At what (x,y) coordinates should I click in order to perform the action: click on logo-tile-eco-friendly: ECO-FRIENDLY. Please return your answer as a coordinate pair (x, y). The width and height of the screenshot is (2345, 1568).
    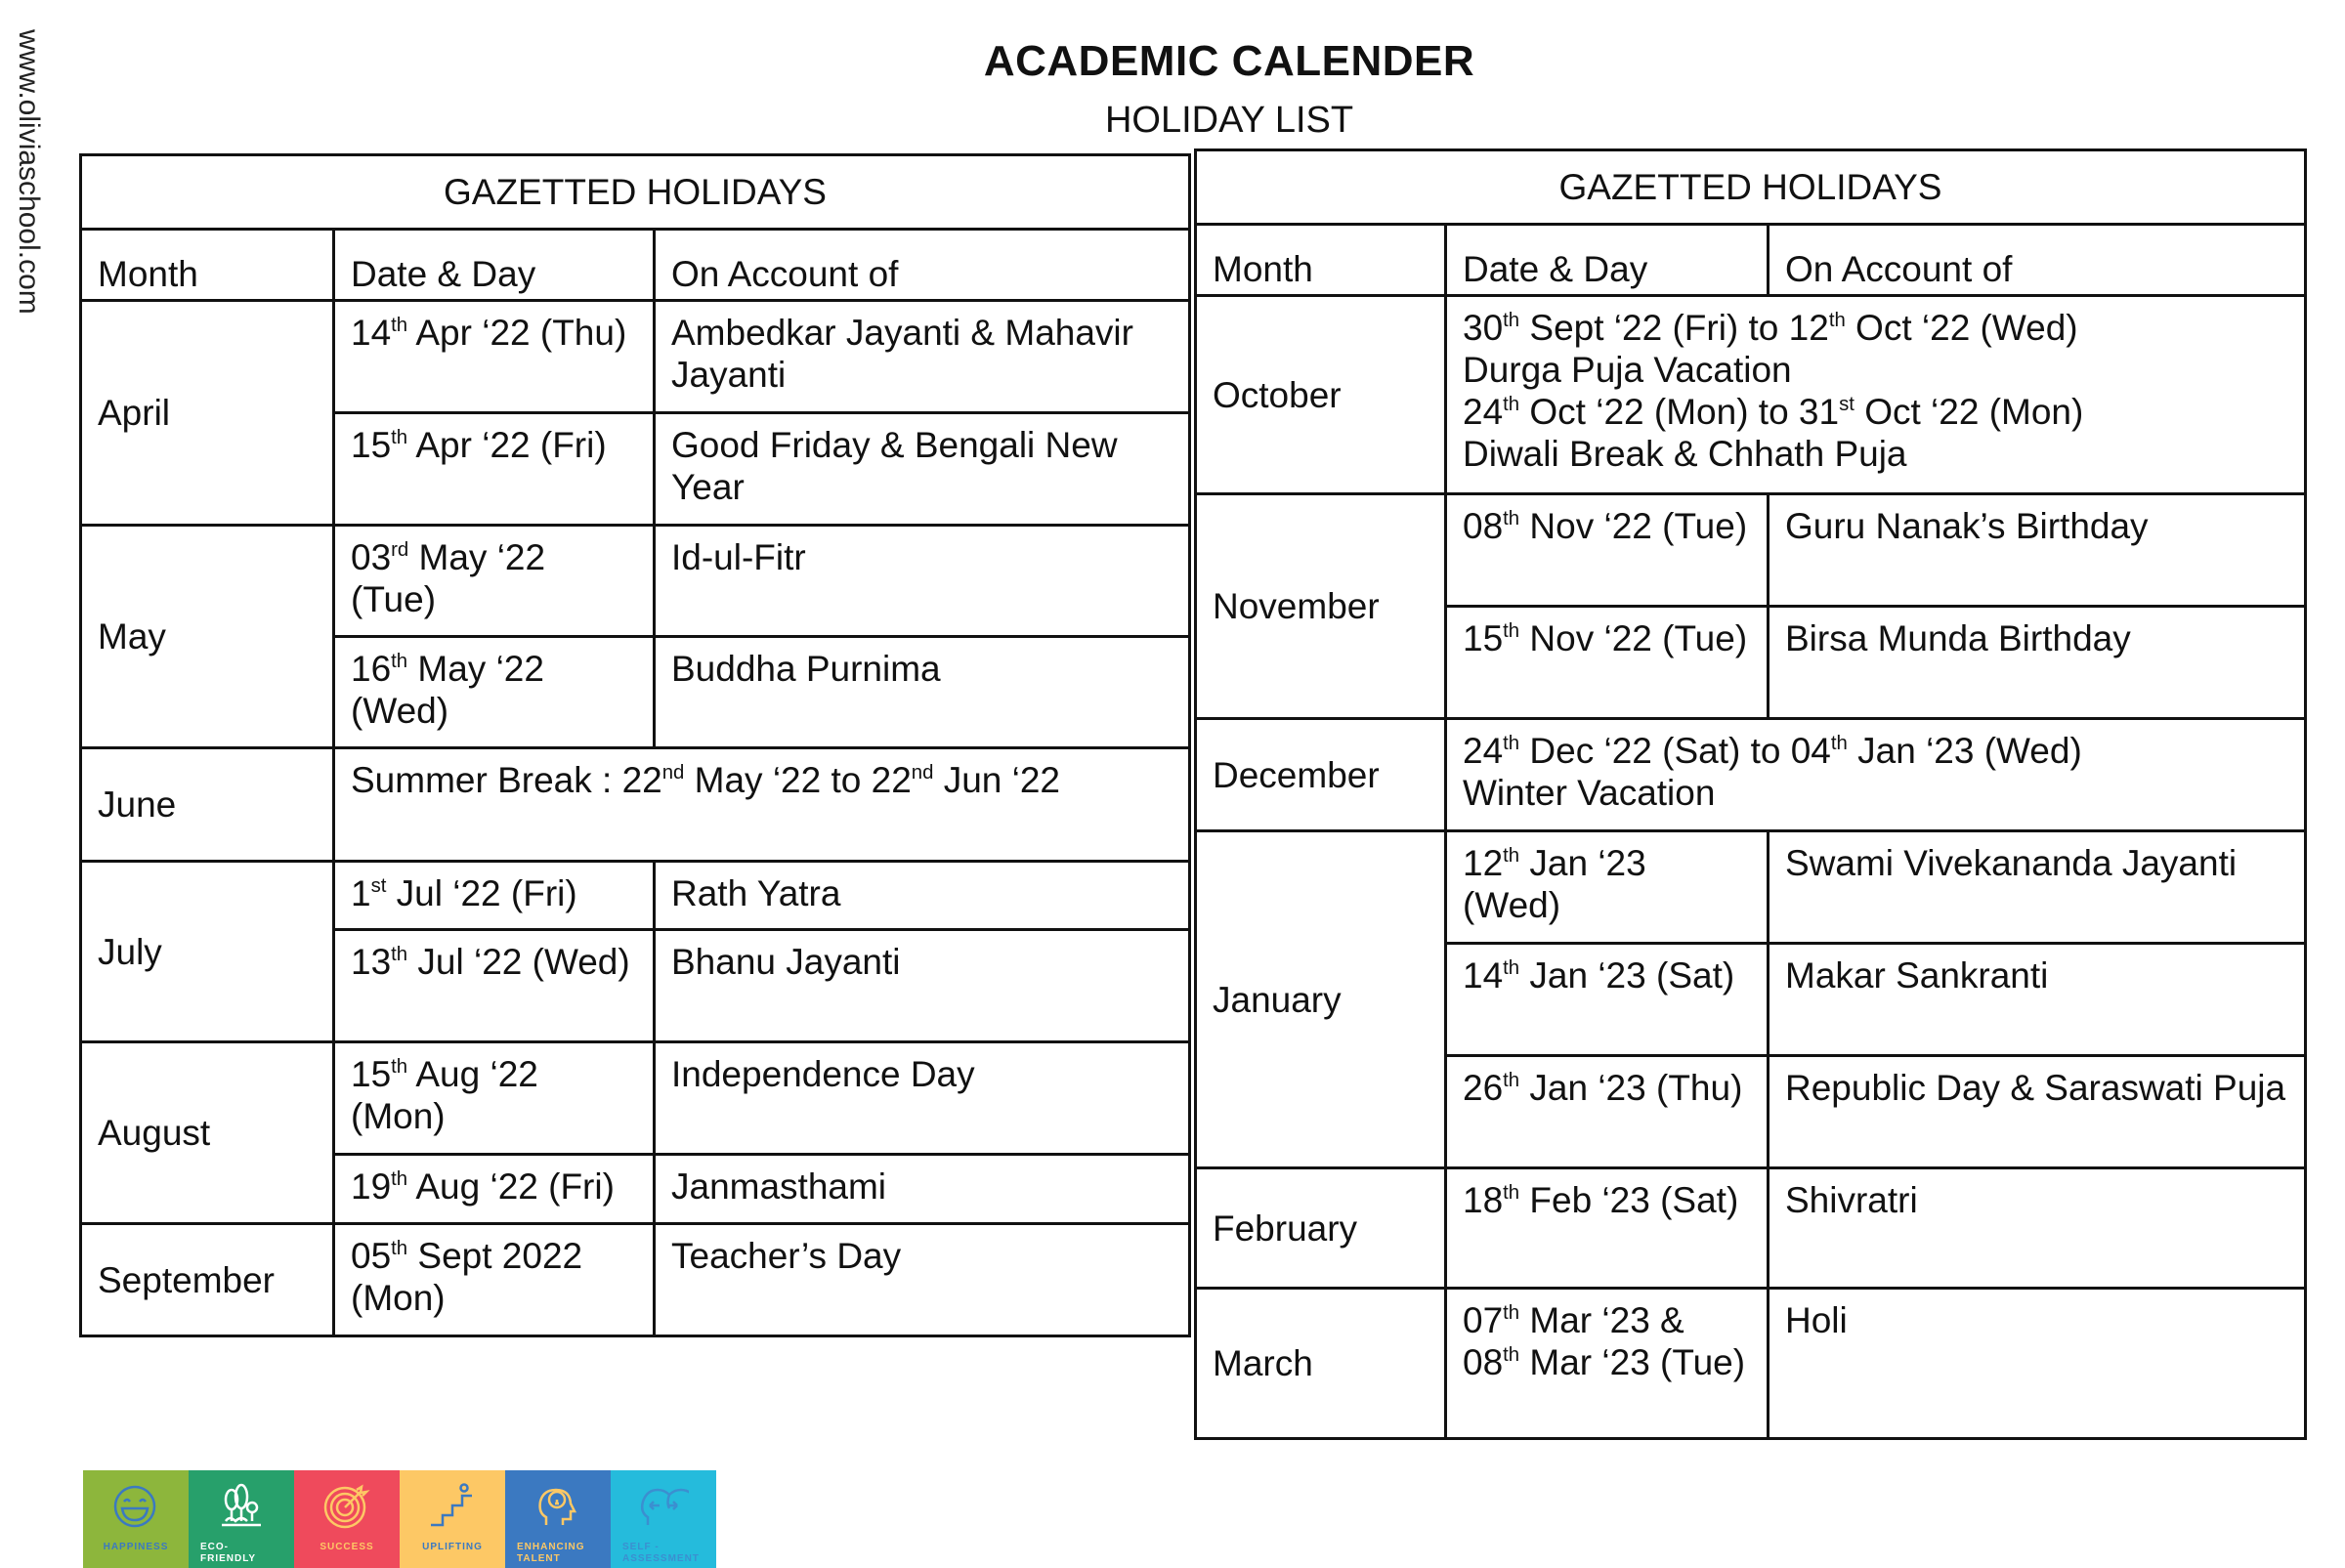
    Looking at the image, I should click on (241, 1519).